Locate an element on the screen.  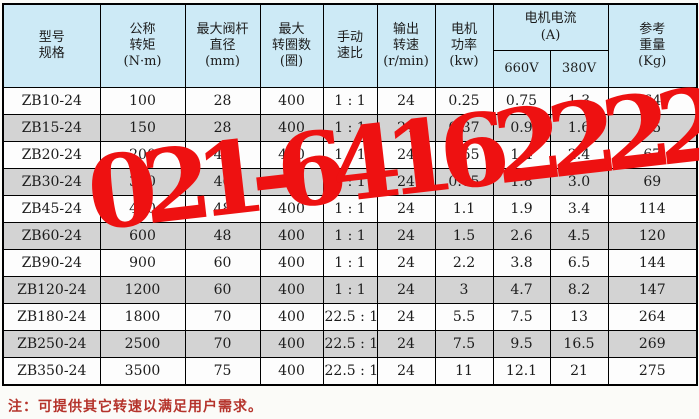
table-row: ZB45-24 450 48 400 1 : 1 24 1.1 1.9 3.4 114 is located at coordinates (350, 209).